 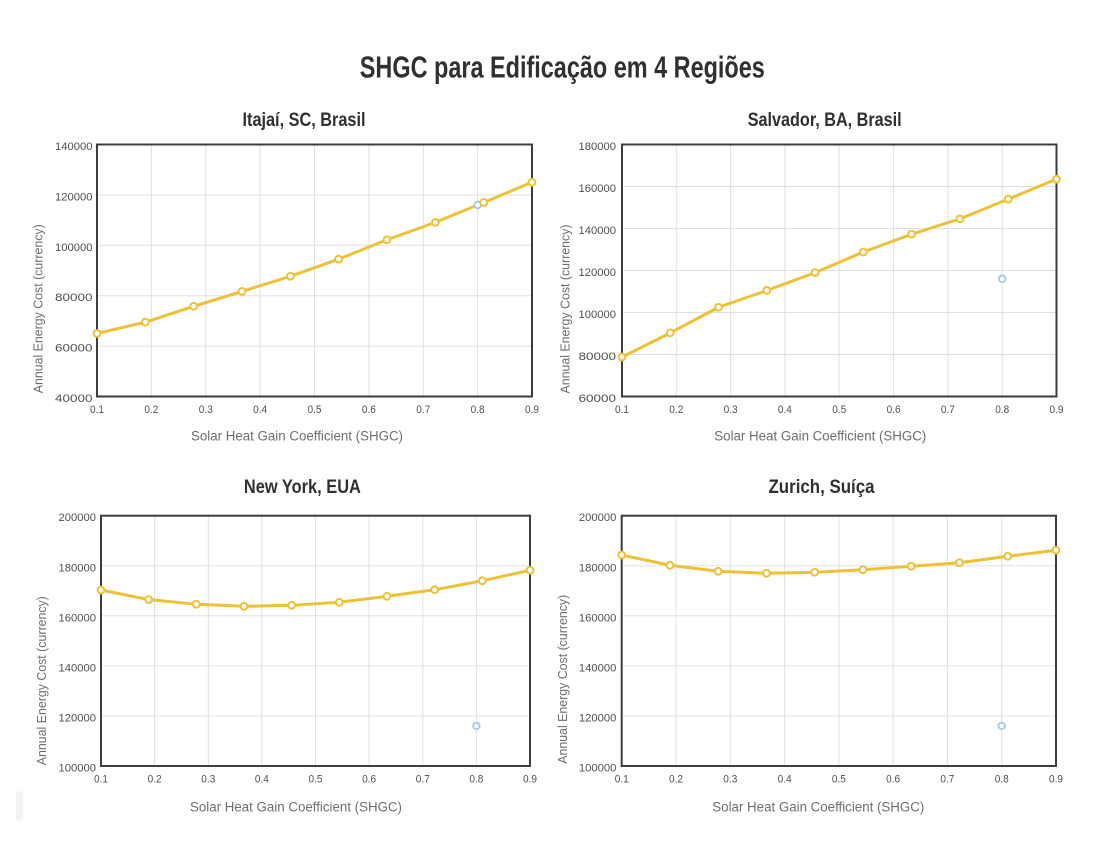 I want to click on svg-text: Zurich, Suíça, so click(x=822, y=487).